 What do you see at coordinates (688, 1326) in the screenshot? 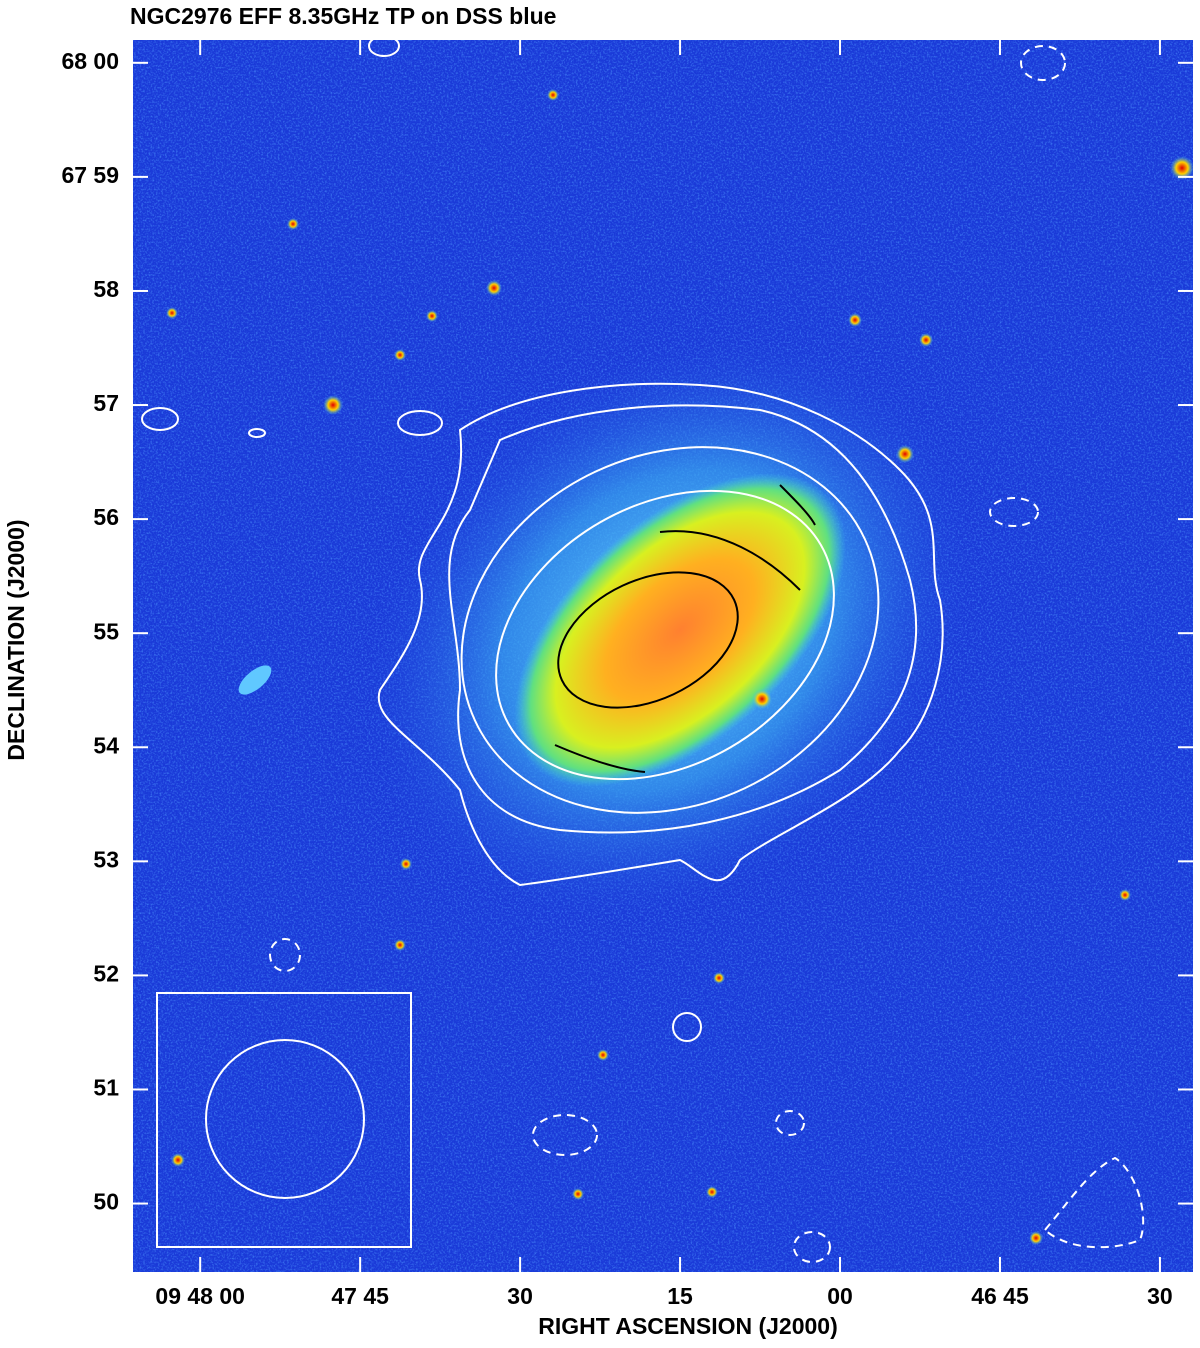
I see `x-axis-label: RIGHT ASCENSION (J2000)` at bounding box center [688, 1326].